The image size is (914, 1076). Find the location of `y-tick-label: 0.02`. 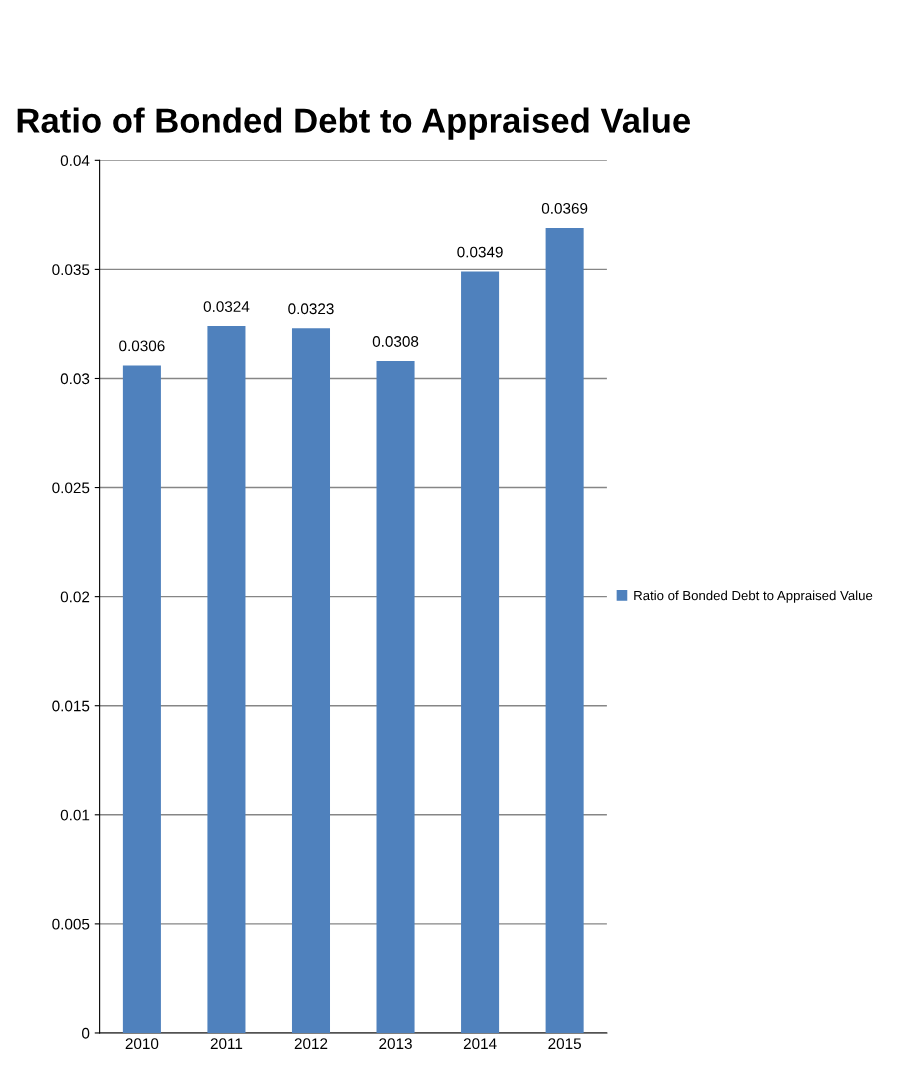

y-tick-label: 0.02 is located at coordinates (75, 597).